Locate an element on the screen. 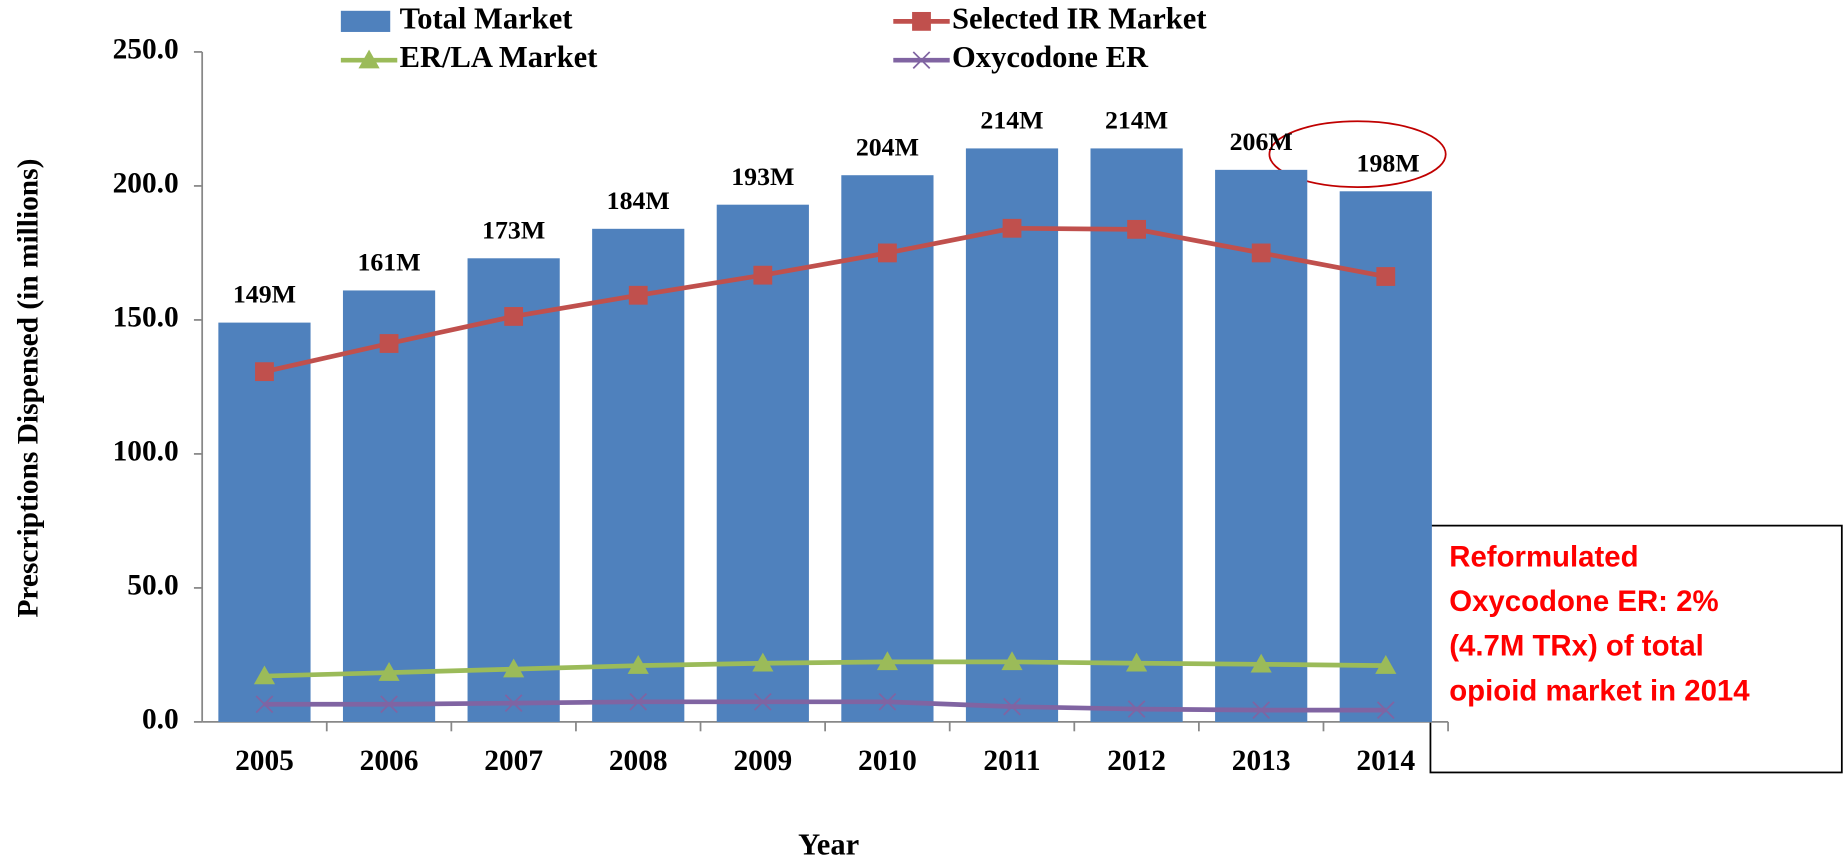  legend-swatch is located at coordinates (365, 21).